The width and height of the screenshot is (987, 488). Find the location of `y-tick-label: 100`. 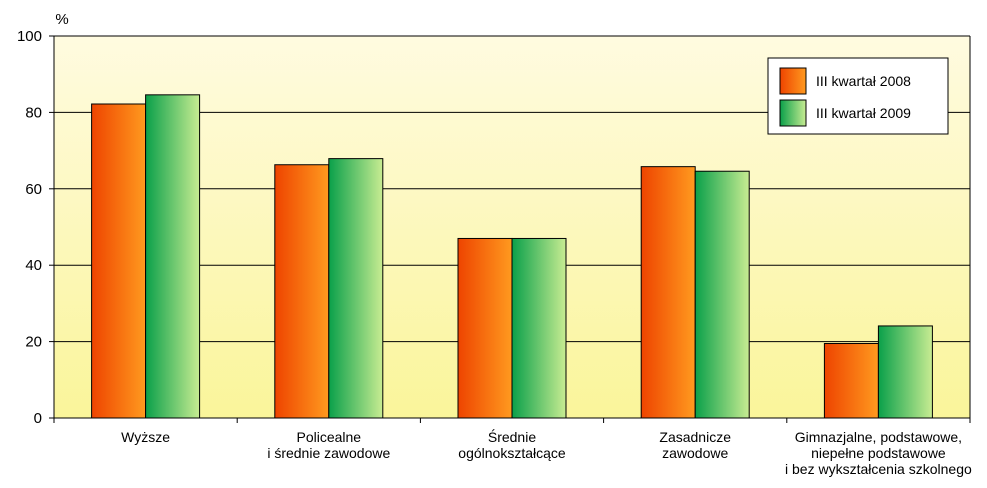

y-tick-label: 100 is located at coordinates (29, 36).